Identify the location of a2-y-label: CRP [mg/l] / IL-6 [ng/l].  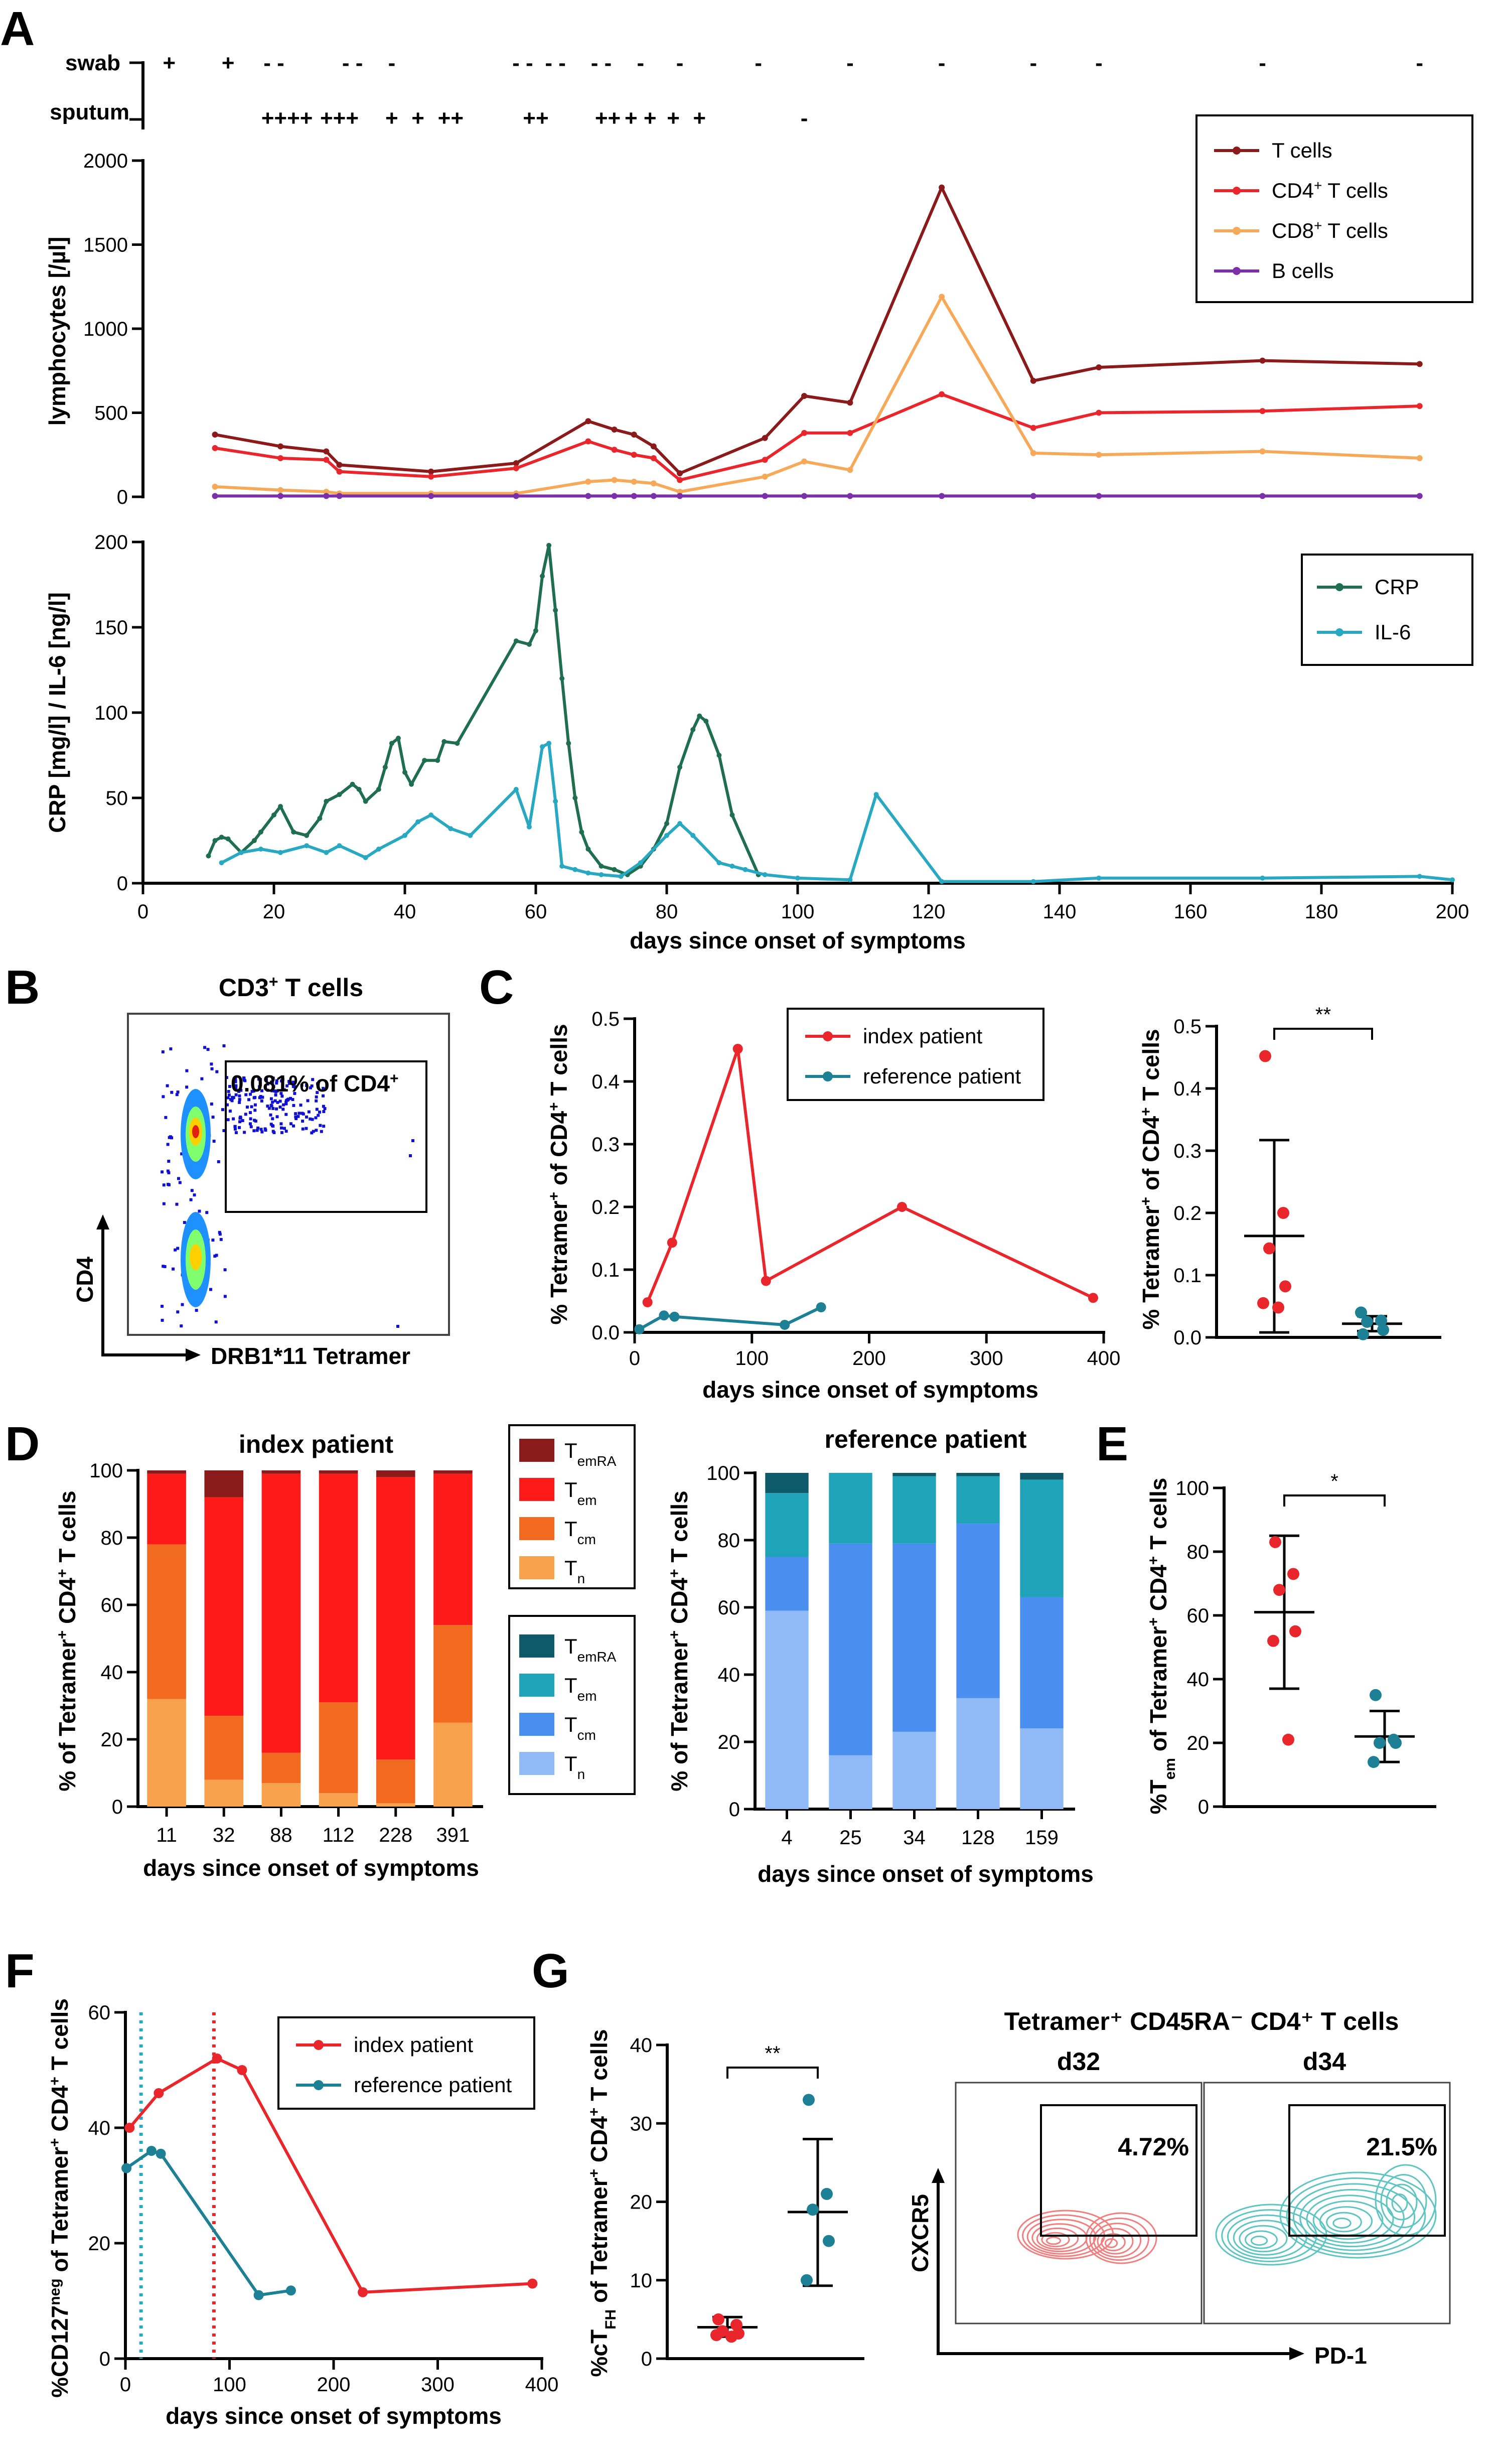
(57, 712).